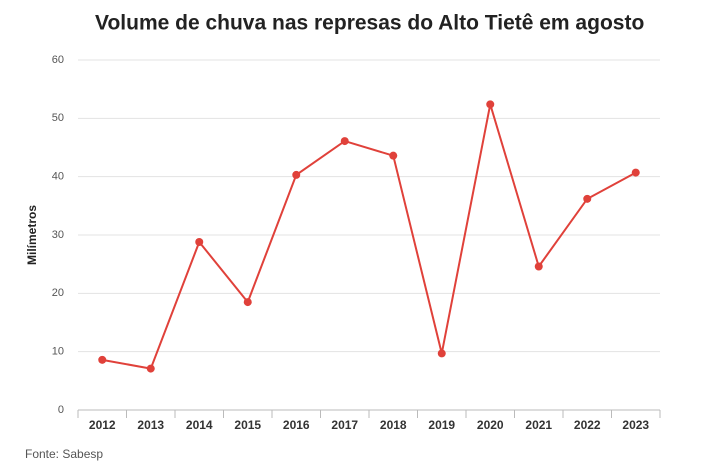 The image size is (719, 469). I want to click on y-tick-label: 30, so click(58, 235).